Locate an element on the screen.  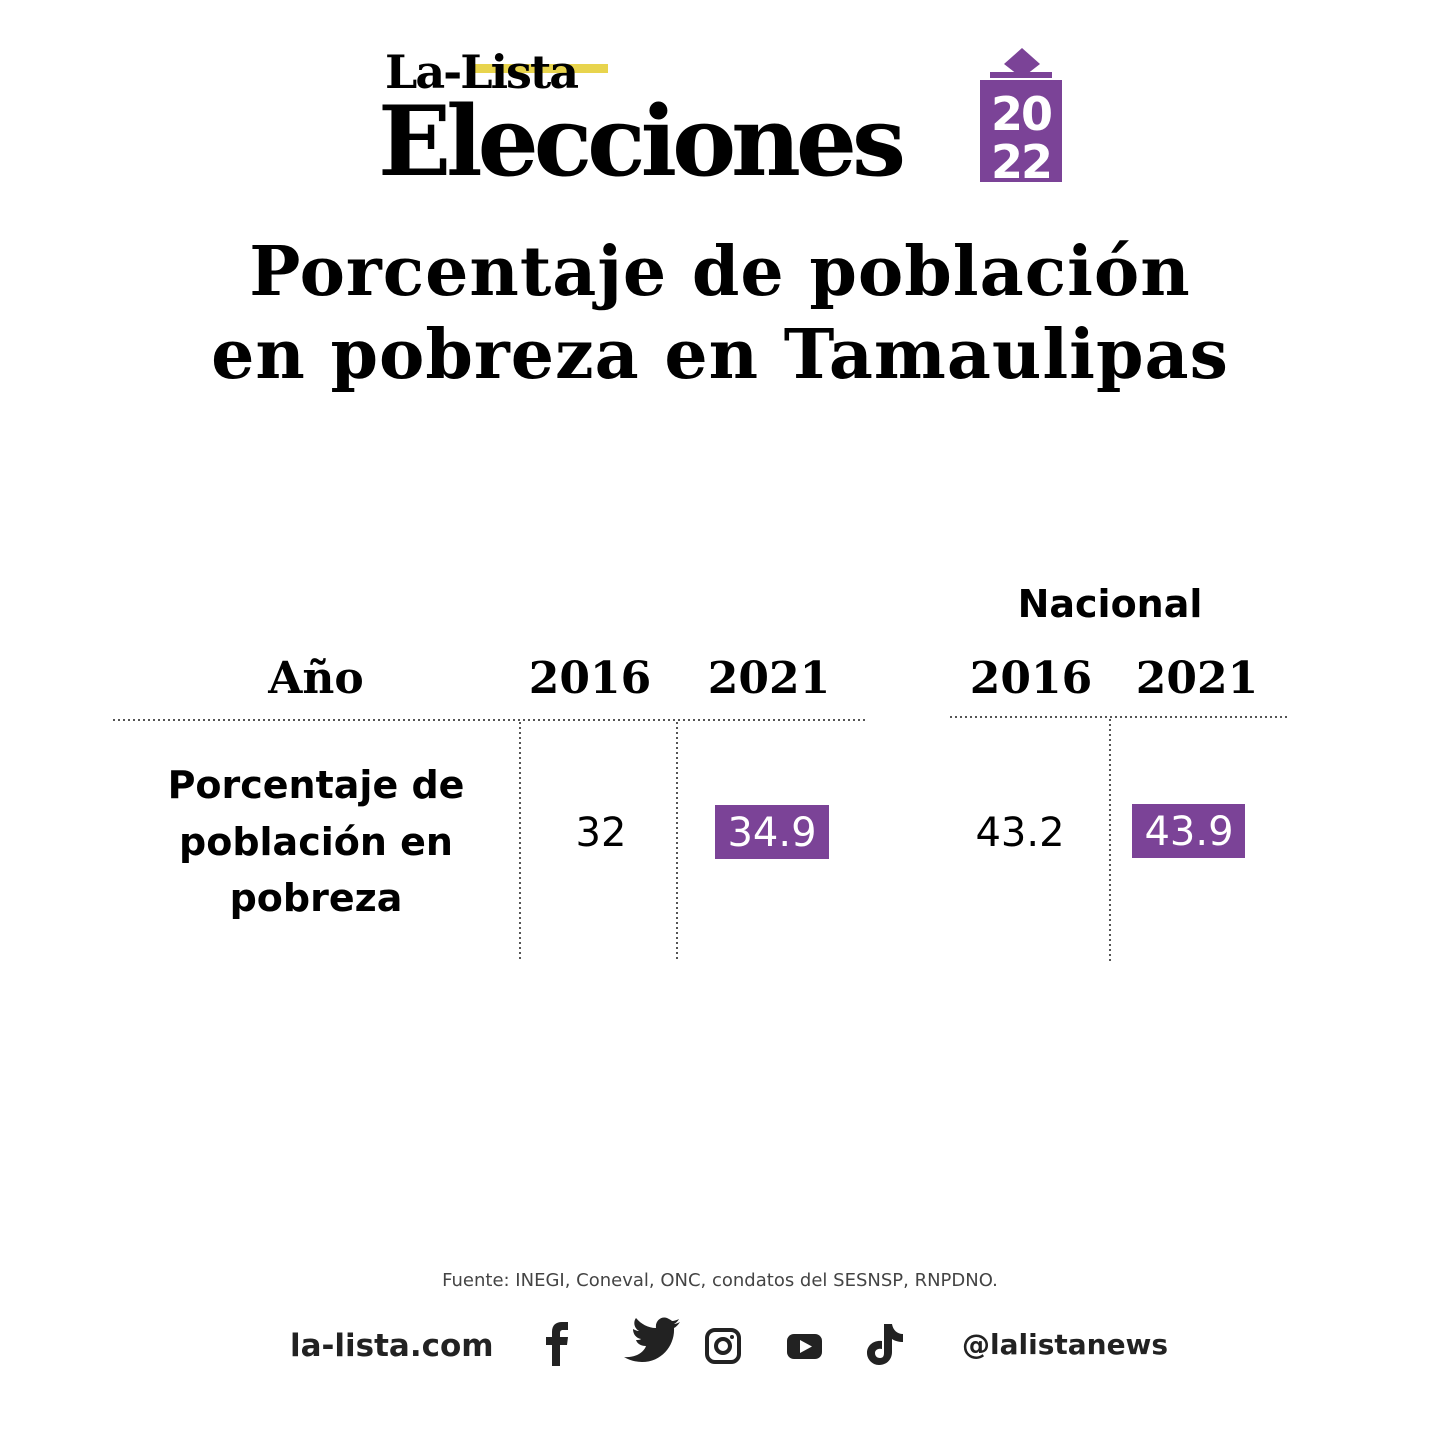
title-line: Porcentaje de población is located at coordinates (719, 272).